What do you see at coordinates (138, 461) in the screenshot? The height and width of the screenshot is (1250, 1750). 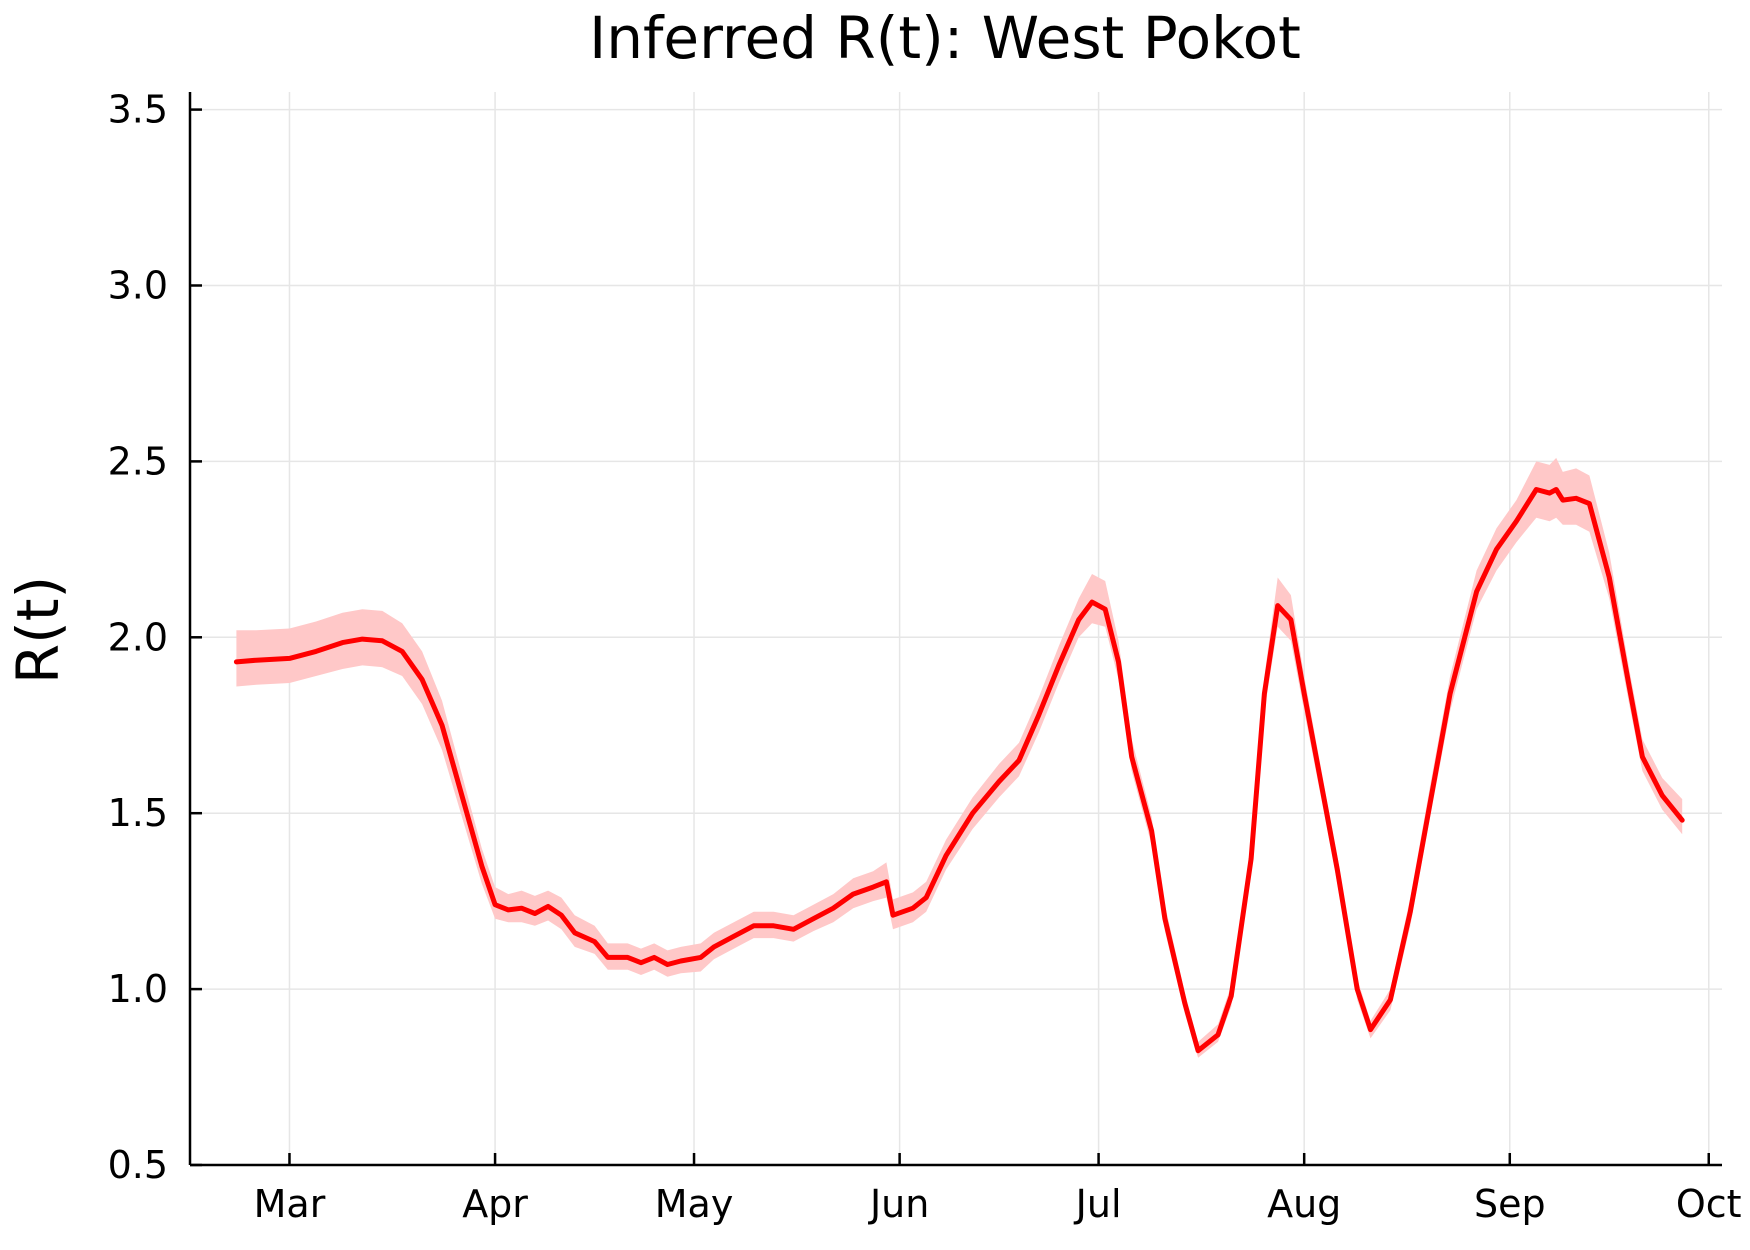 I see `y-tick-label: 2.5` at bounding box center [138, 461].